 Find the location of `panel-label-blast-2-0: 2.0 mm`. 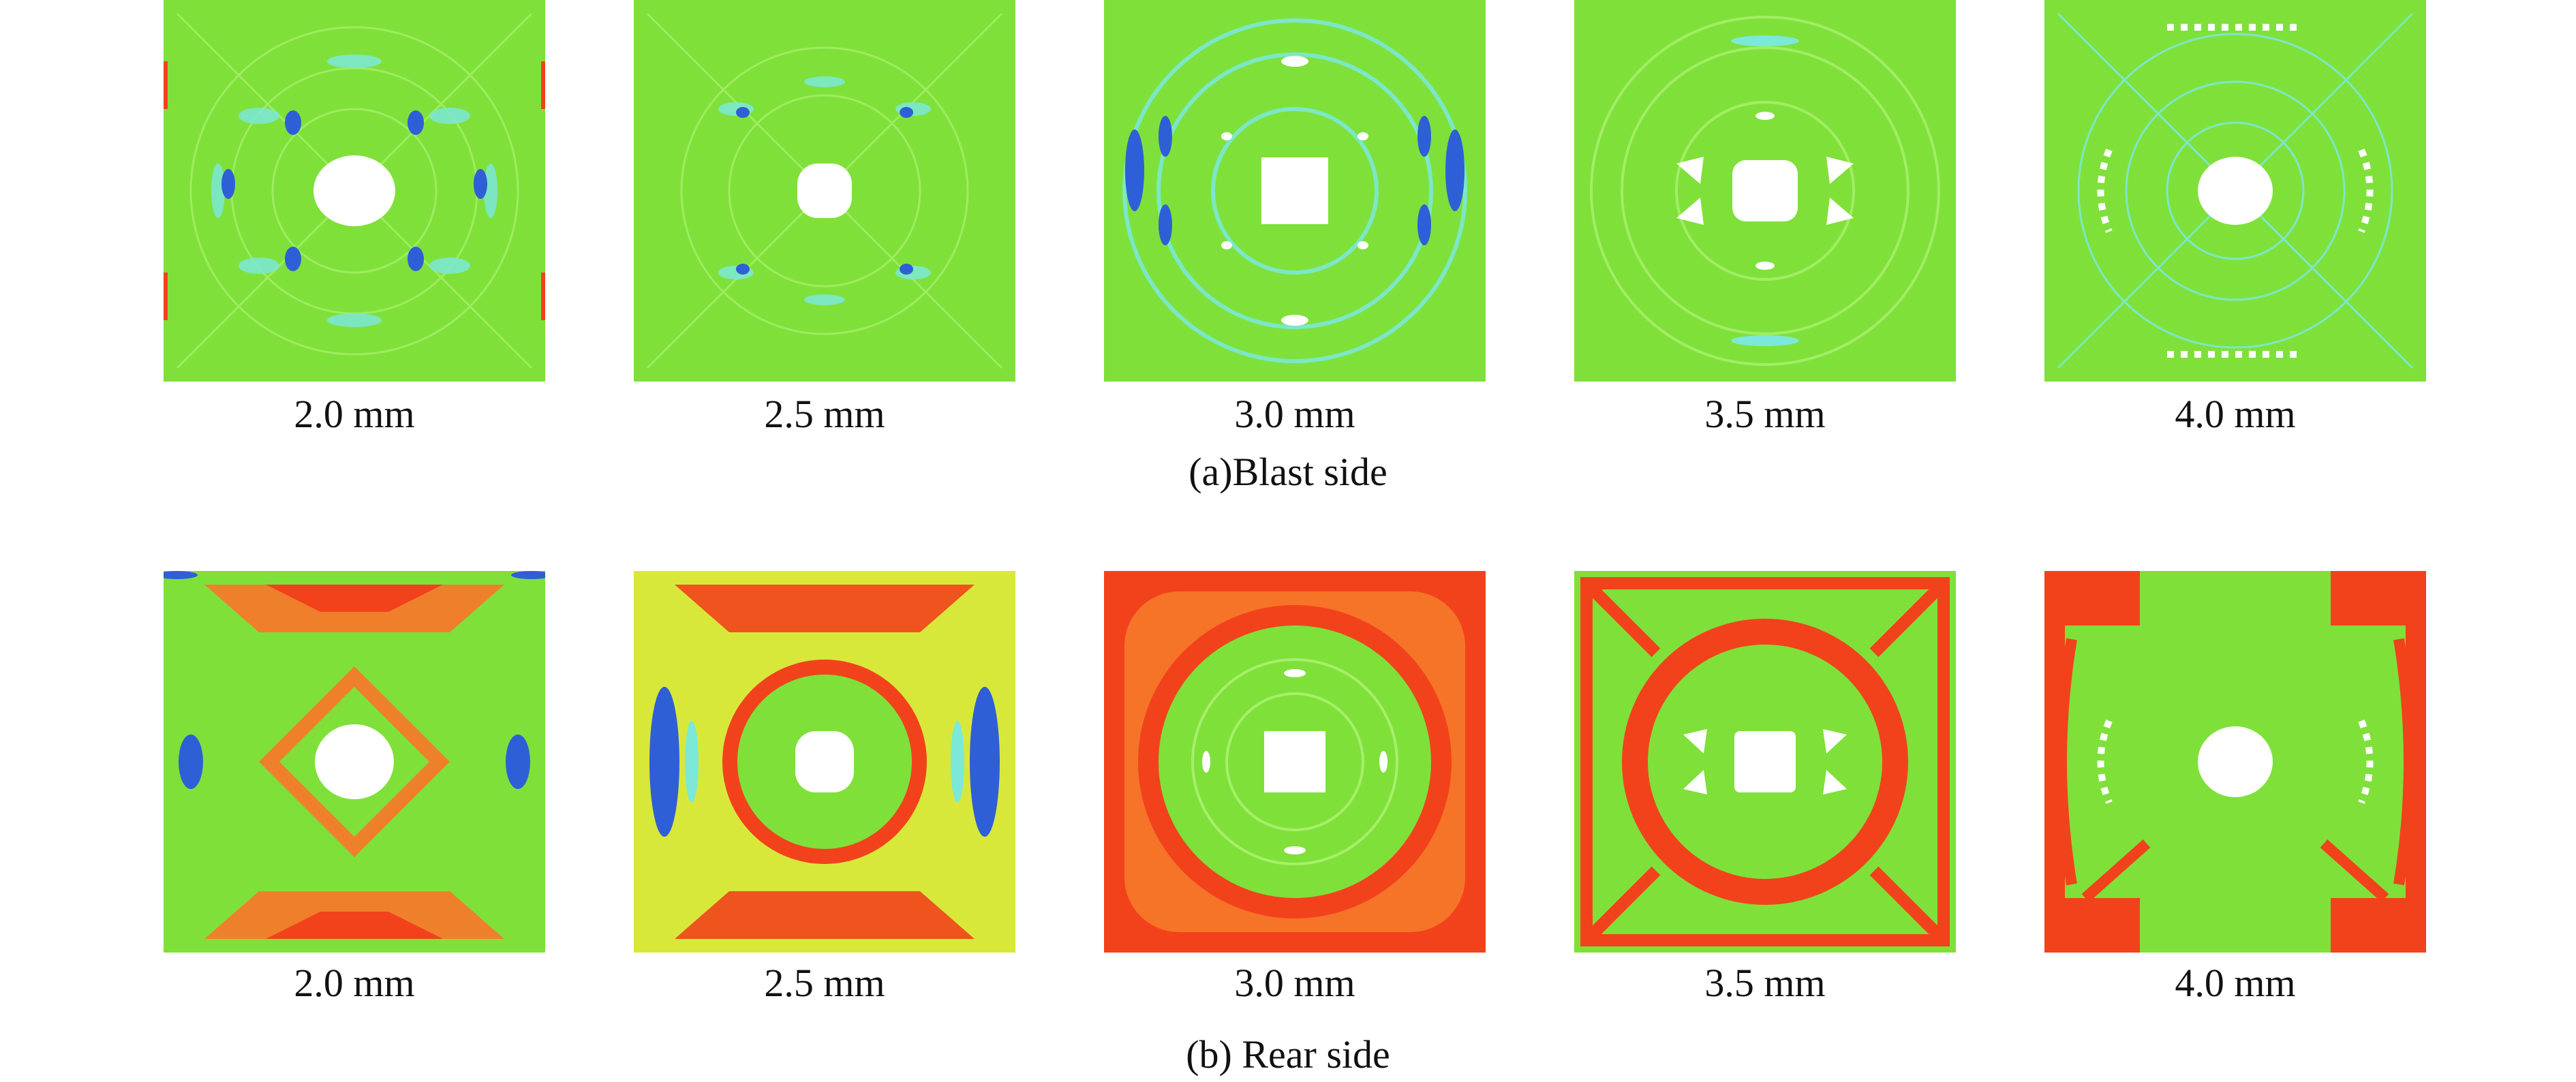

panel-label-blast-2-0: 2.0 mm is located at coordinates (354, 414).